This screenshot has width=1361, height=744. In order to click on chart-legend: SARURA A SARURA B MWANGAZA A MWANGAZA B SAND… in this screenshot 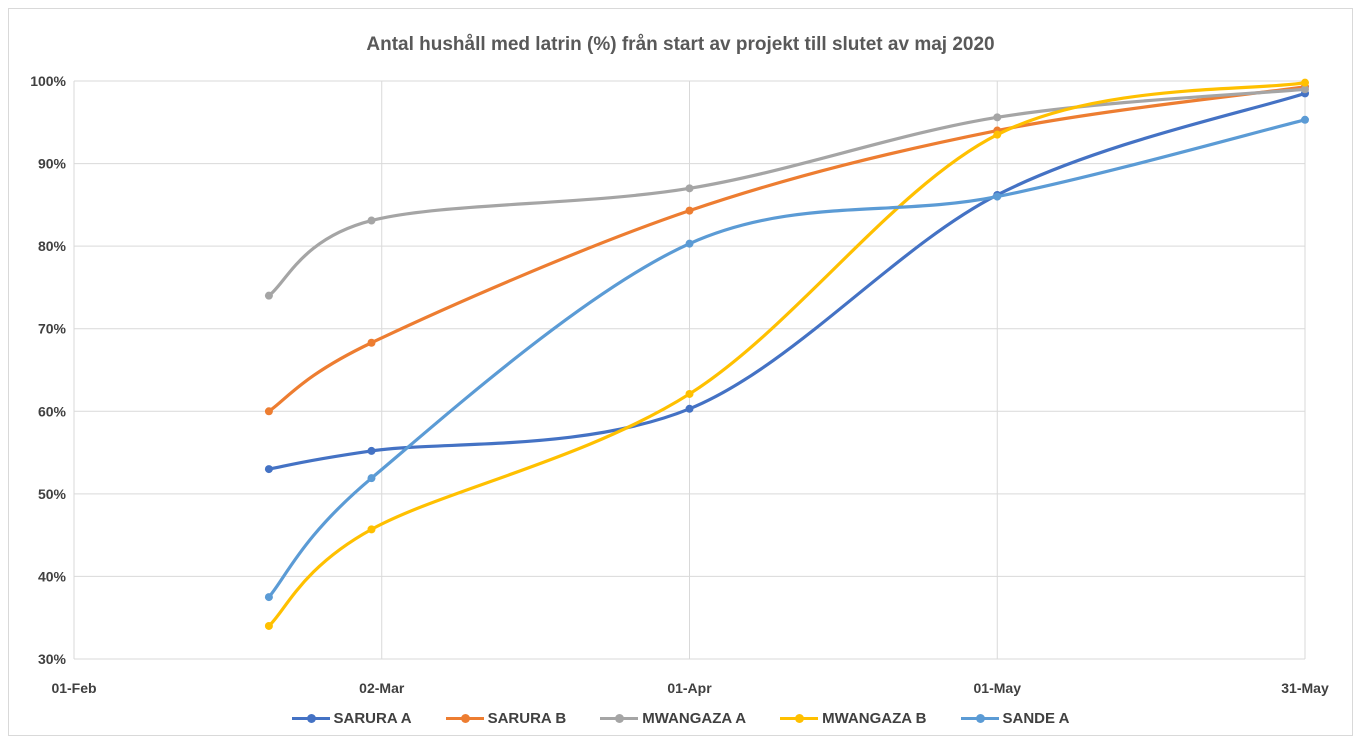, I will do `click(680, 718)`.